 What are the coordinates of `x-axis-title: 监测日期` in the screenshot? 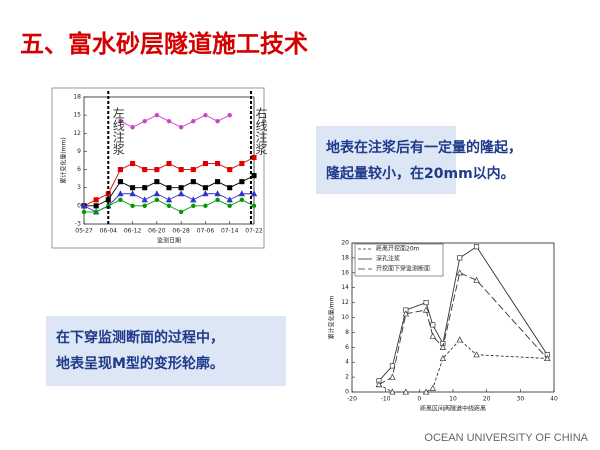 It's located at (169, 241).